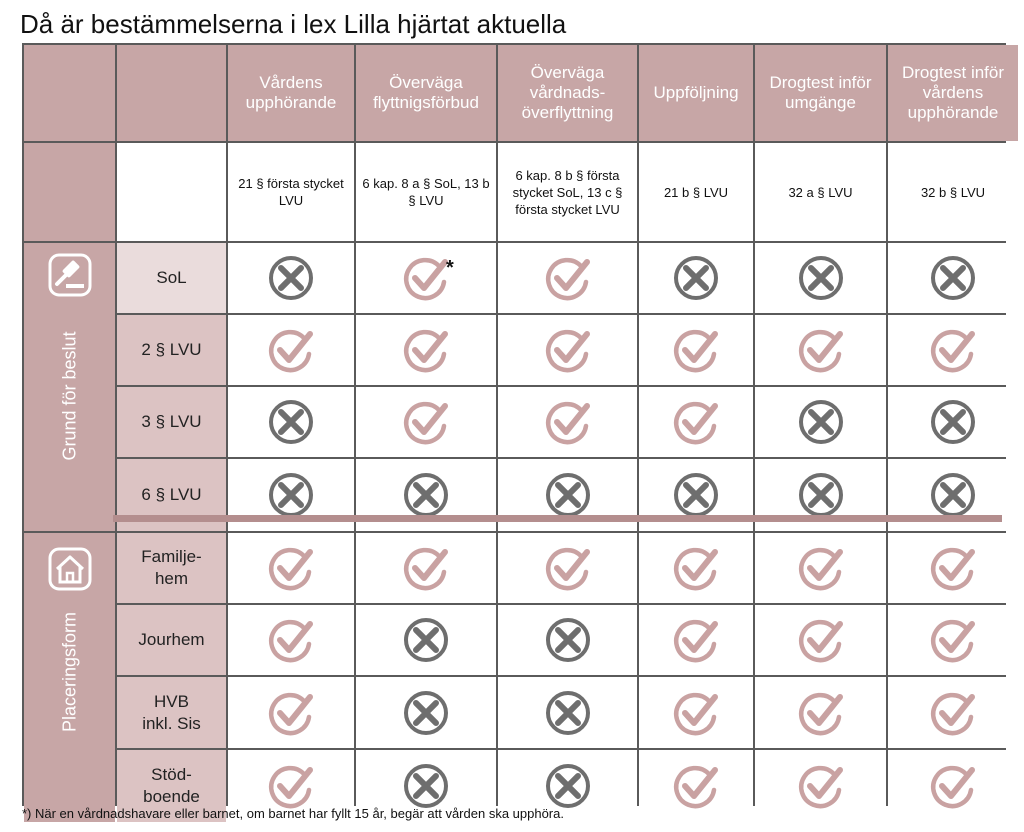  Describe the element at coordinates (557, 518) in the screenshot. I see `group-divider` at that location.